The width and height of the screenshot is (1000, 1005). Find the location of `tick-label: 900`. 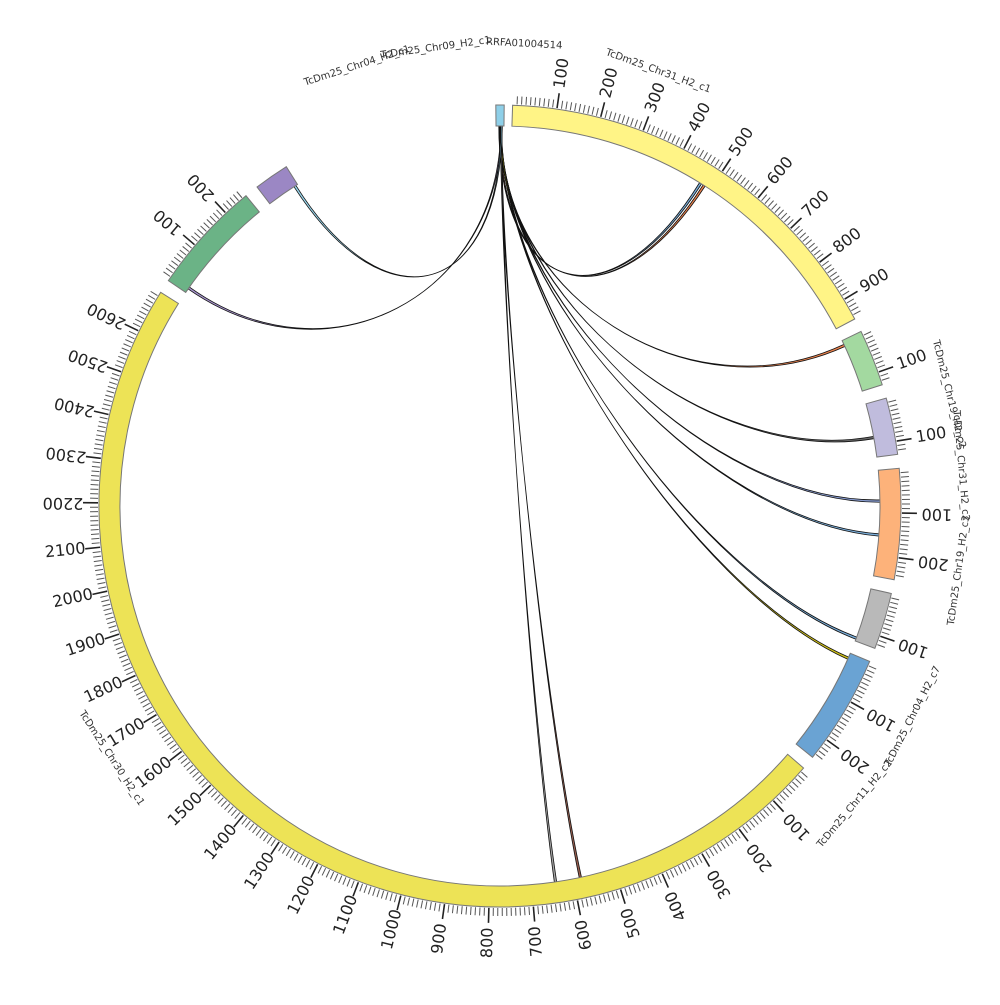

tick-label: 900 is located at coordinates (438, 938).